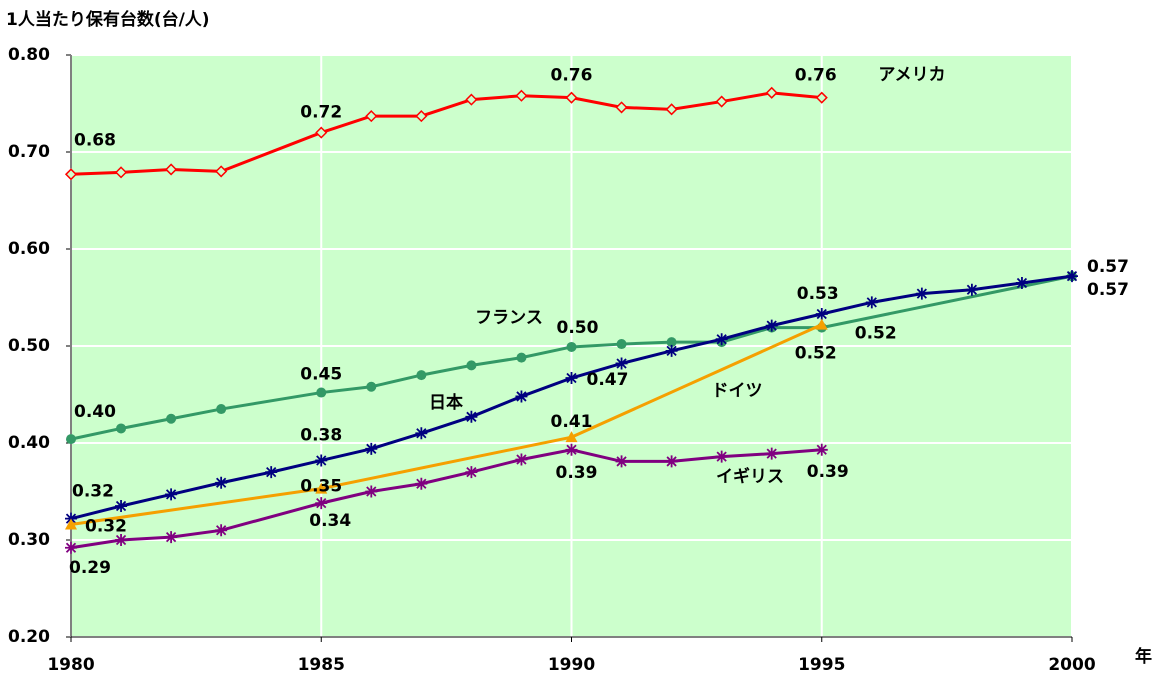  I want to click on x-tick-label: 2000, so click(1071, 665).